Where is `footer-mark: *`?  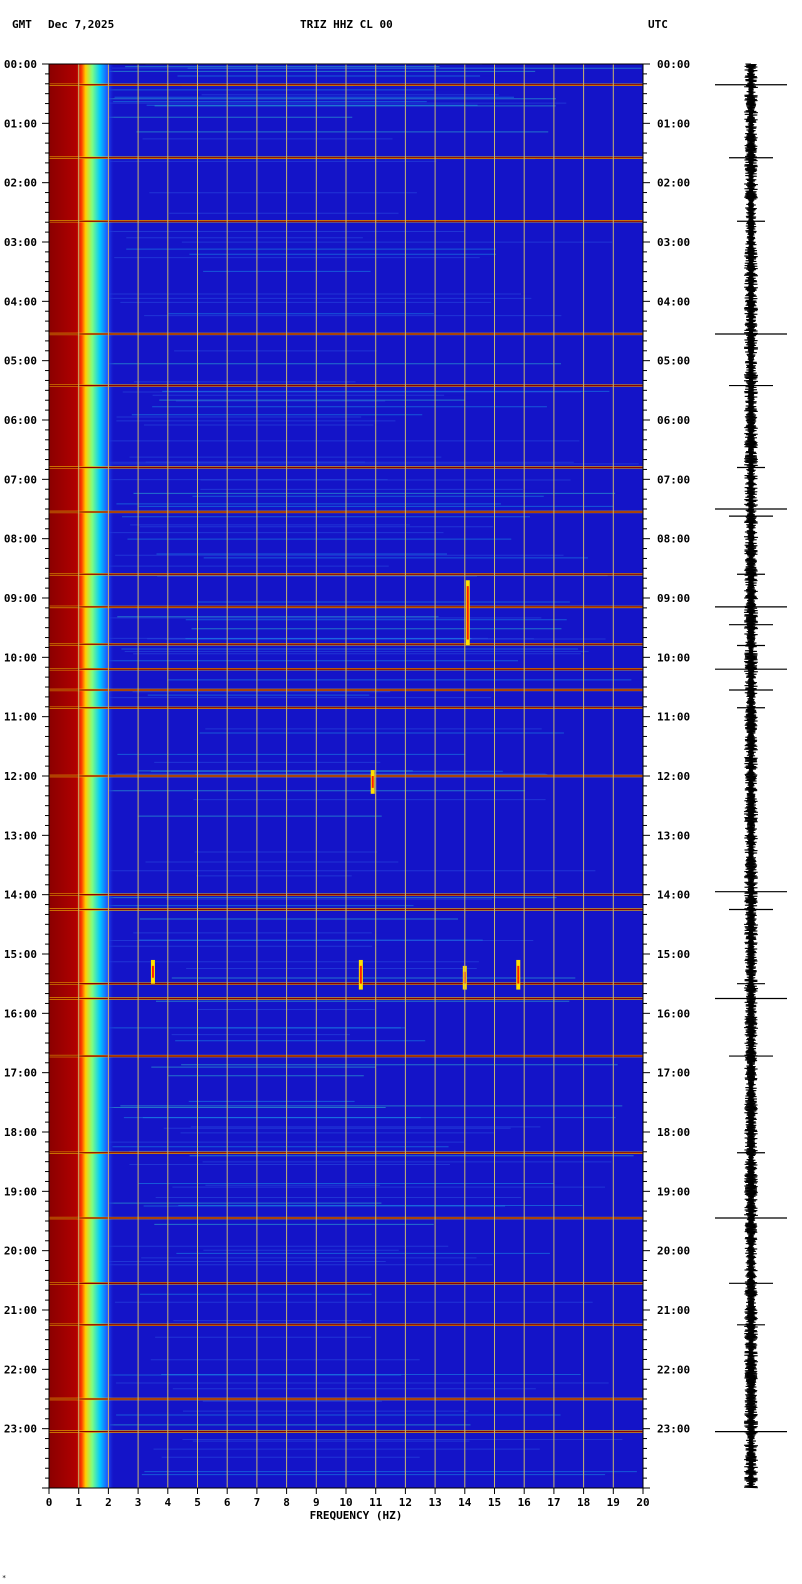 footer-mark: * is located at coordinates (4, 1578).